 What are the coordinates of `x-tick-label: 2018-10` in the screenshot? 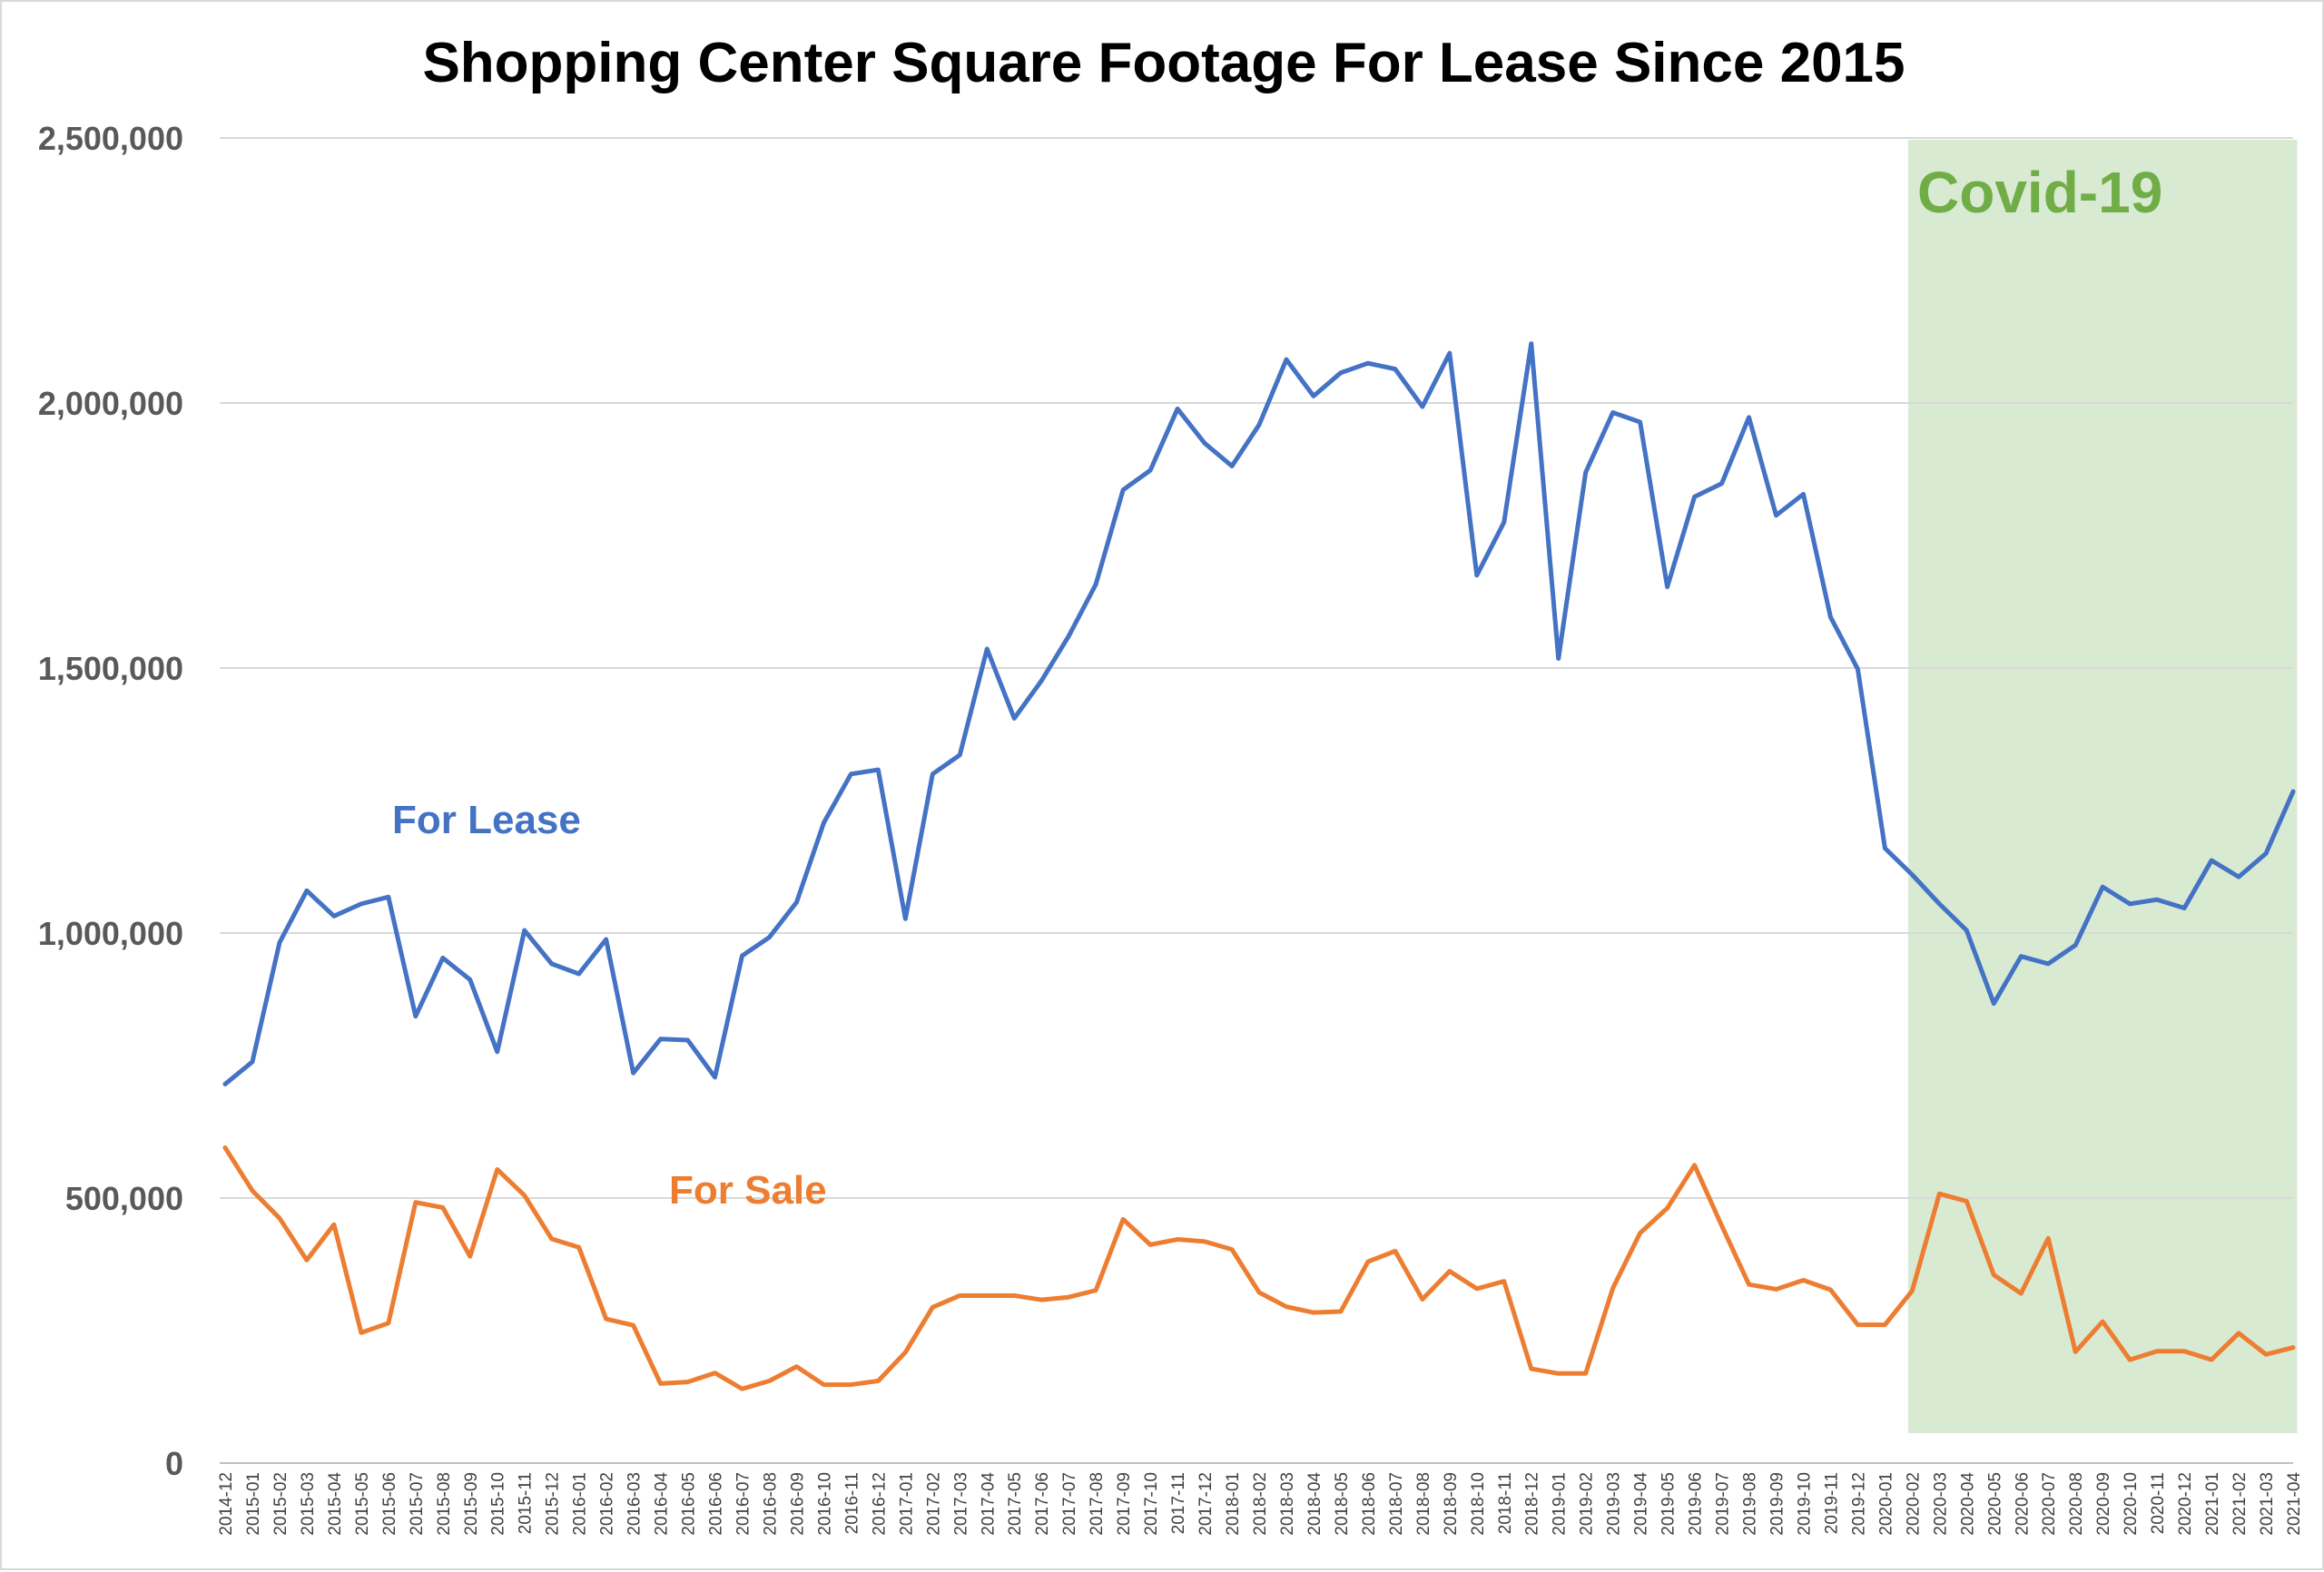 It's located at (1478, 1504).